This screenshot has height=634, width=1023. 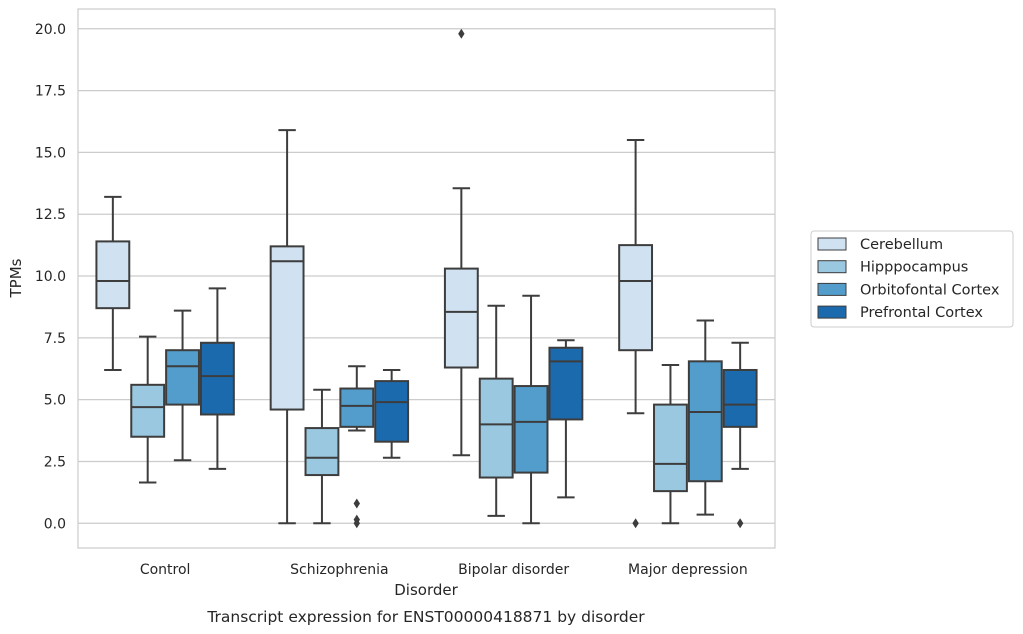 I want to click on y-tick-label: 12.5, so click(x=50, y=215).